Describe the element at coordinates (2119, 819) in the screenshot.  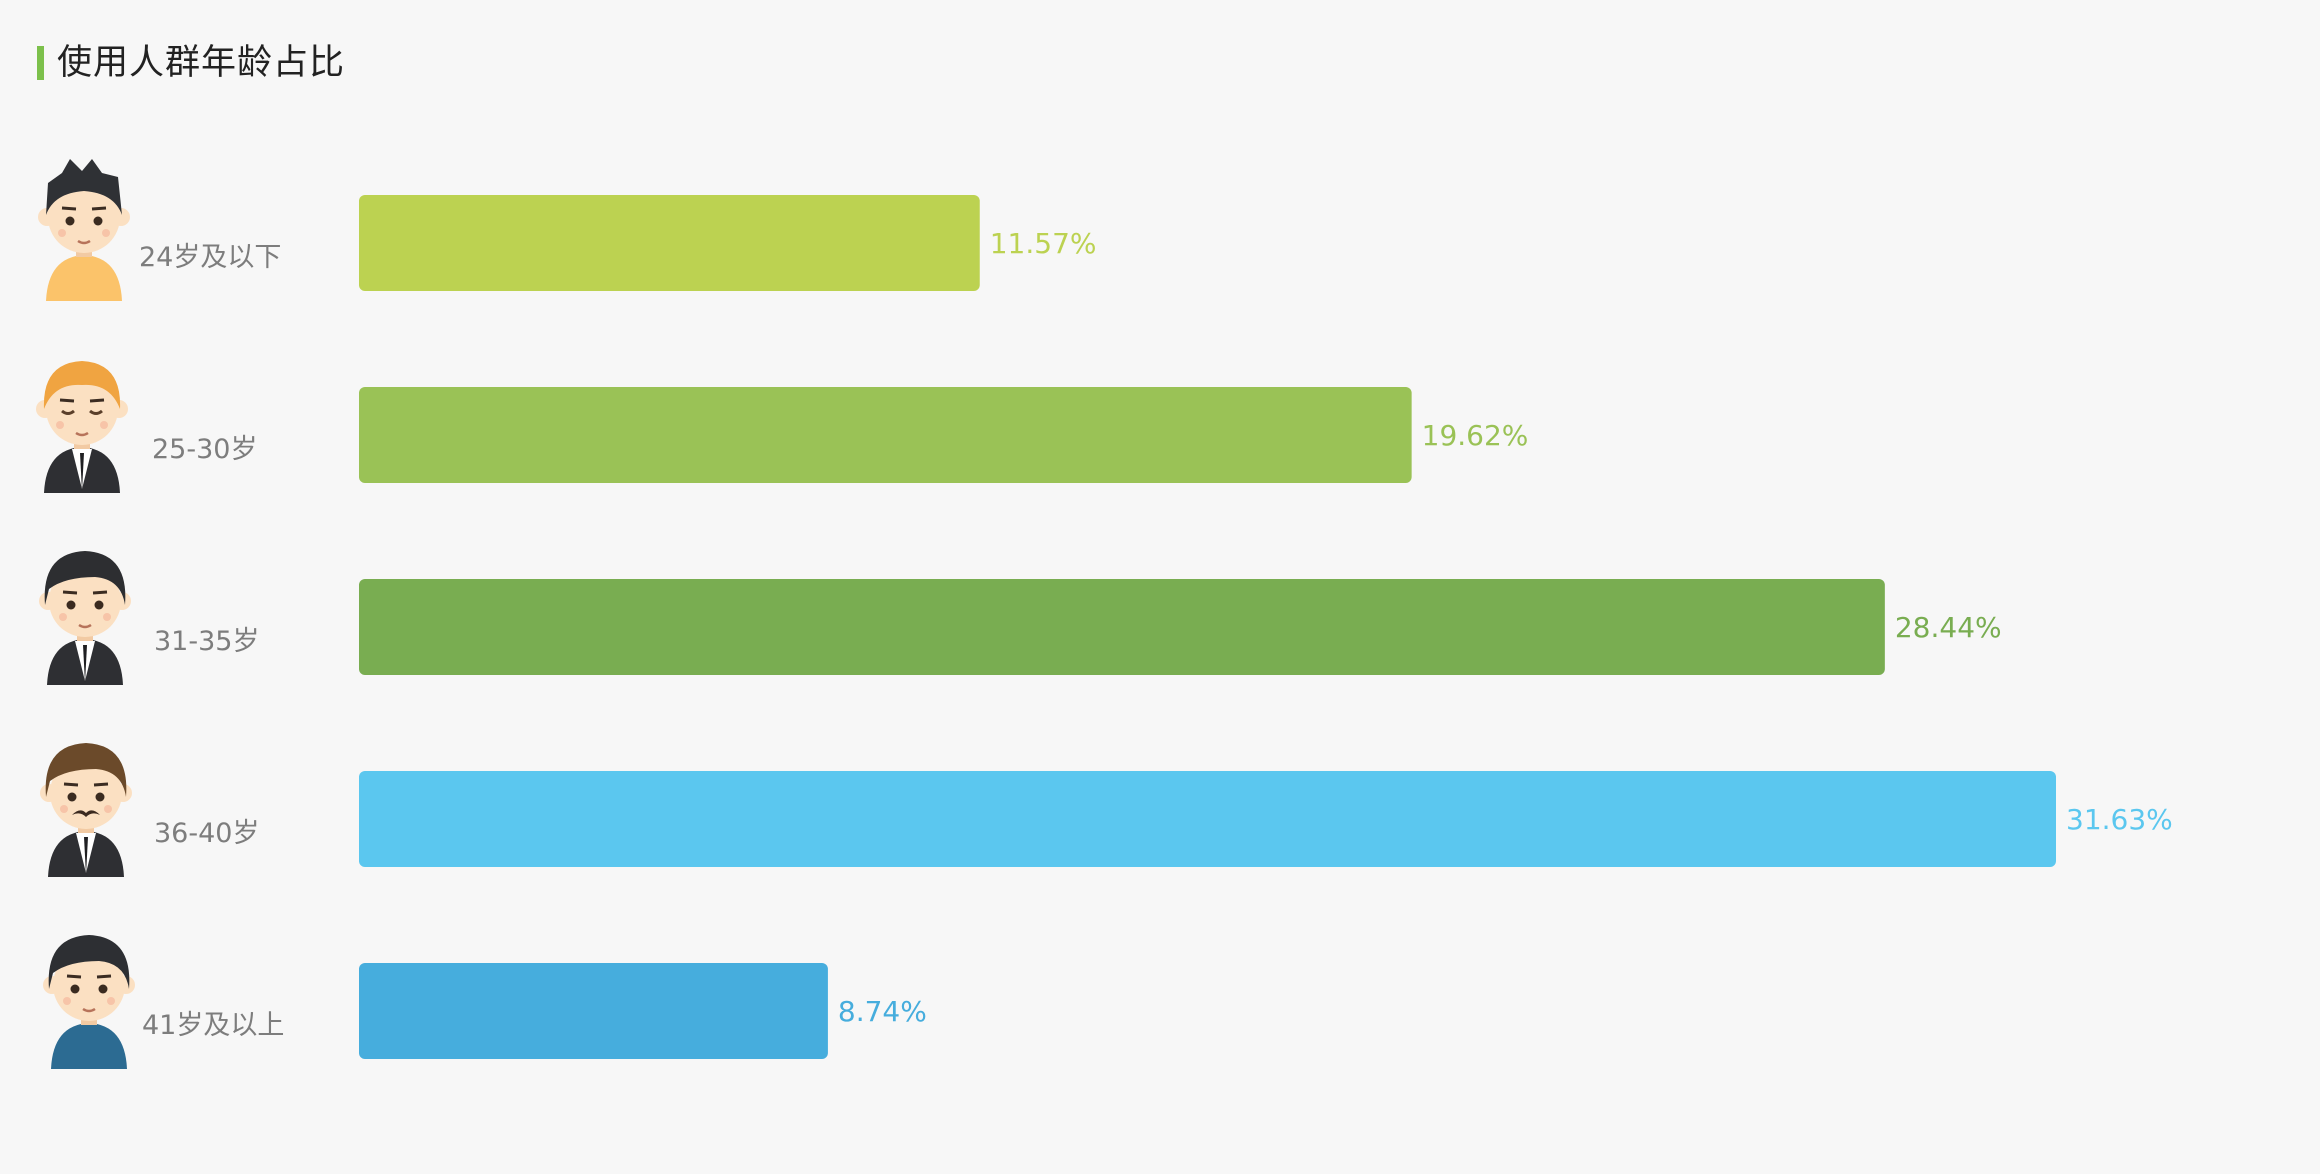
I see `value-label-4: 31.63%` at that location.